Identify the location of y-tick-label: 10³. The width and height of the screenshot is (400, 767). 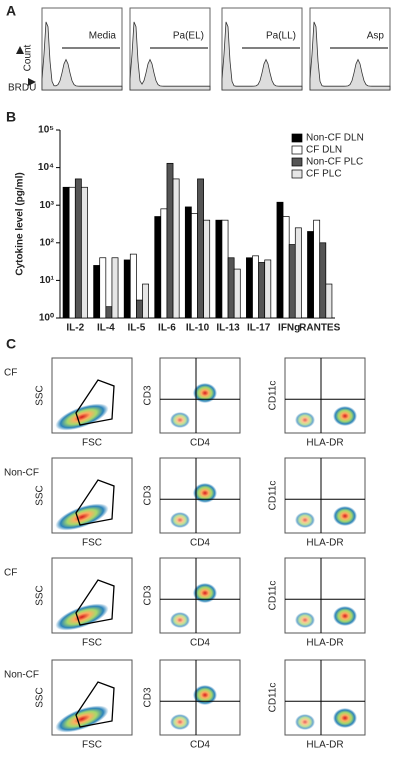
(47, 205).